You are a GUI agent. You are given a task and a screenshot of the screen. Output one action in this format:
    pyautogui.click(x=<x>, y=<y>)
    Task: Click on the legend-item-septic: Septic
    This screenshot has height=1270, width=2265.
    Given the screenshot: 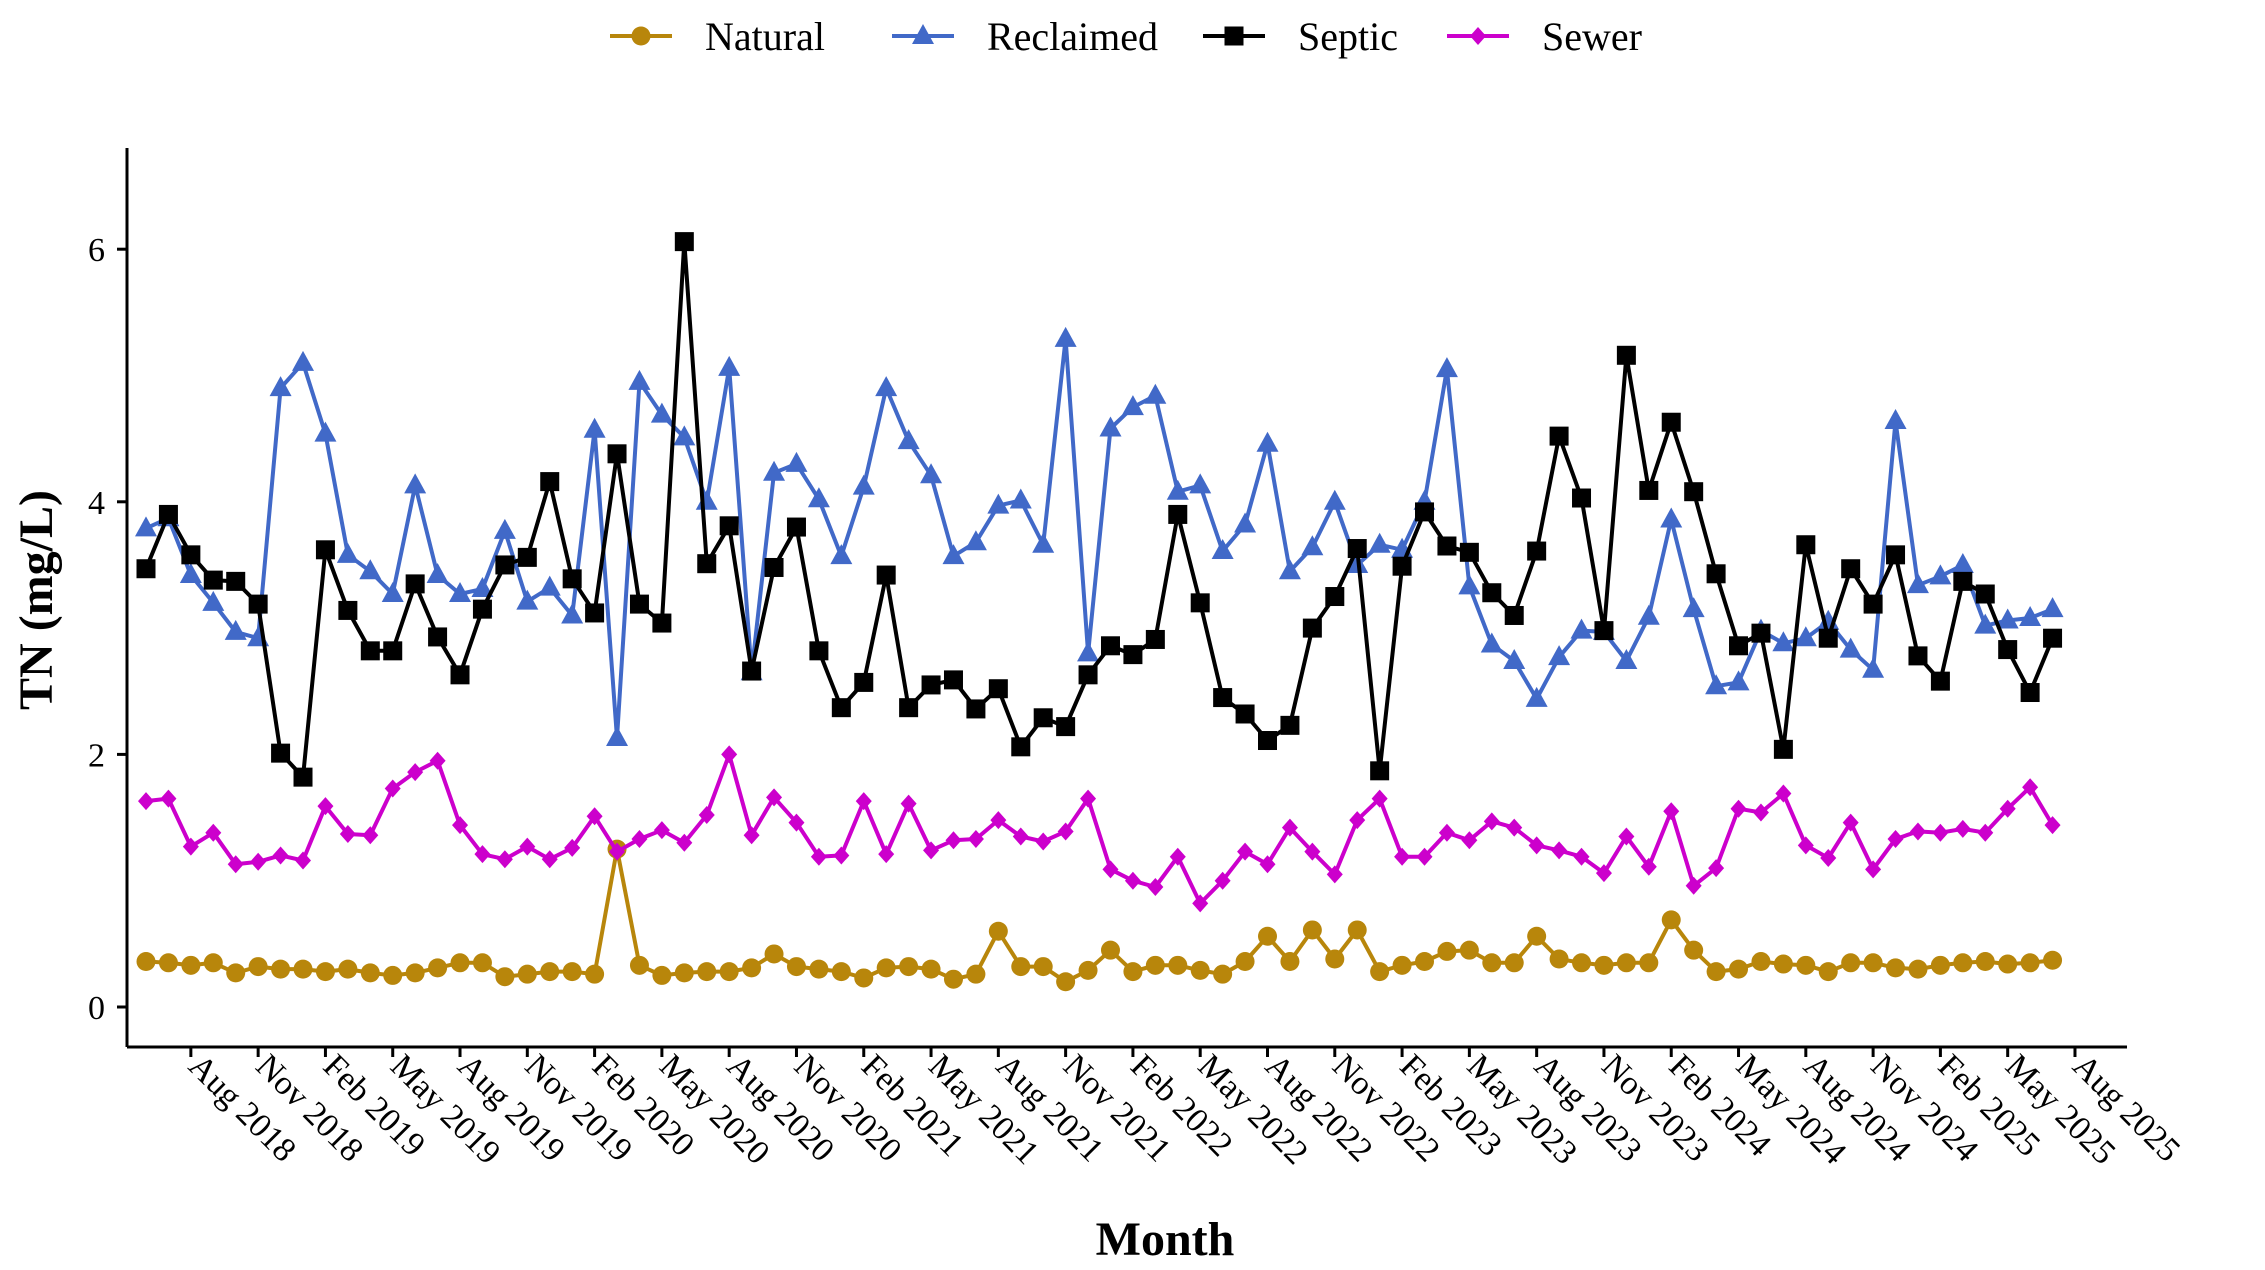 What is the action you would take?
    pyautogui.click(x=1300, y=36)
    